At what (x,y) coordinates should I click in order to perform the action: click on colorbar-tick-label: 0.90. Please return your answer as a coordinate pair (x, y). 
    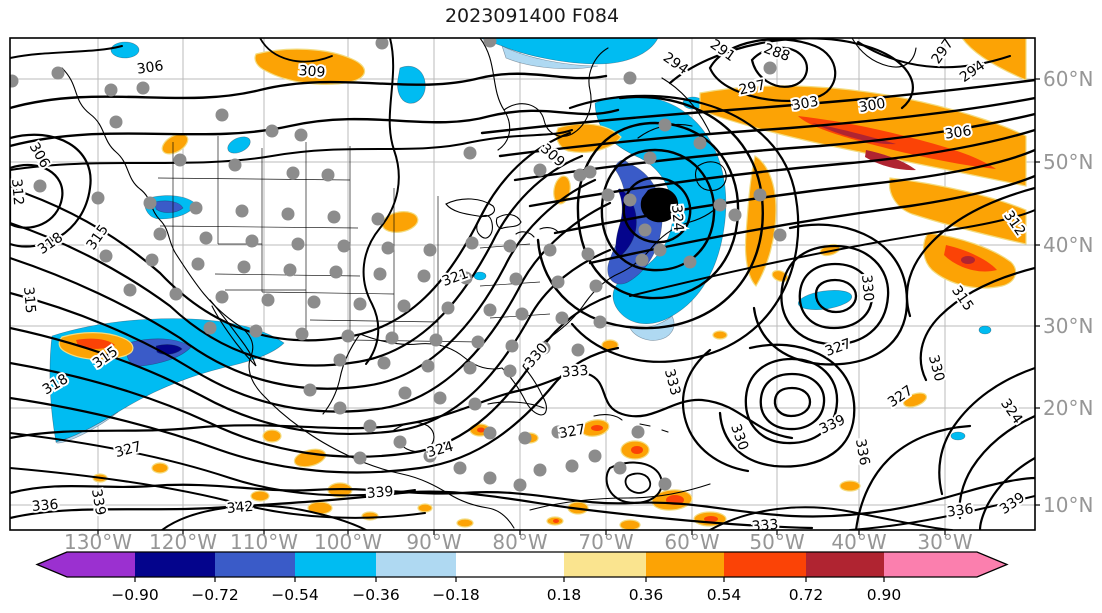
    Looking at the image, I should click on (884, 595).